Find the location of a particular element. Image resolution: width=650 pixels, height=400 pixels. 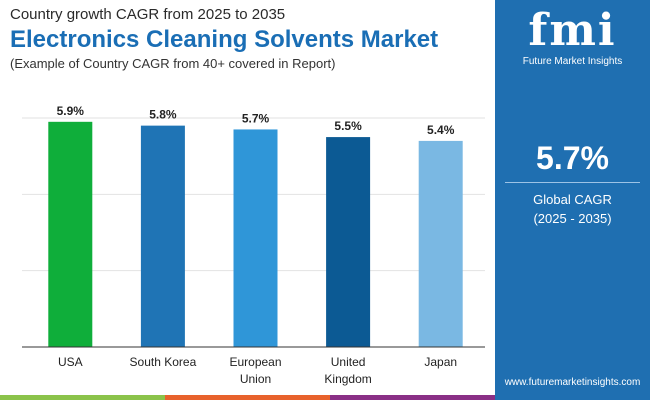

data-label: 5.4% is located at coordinates (441, 130).